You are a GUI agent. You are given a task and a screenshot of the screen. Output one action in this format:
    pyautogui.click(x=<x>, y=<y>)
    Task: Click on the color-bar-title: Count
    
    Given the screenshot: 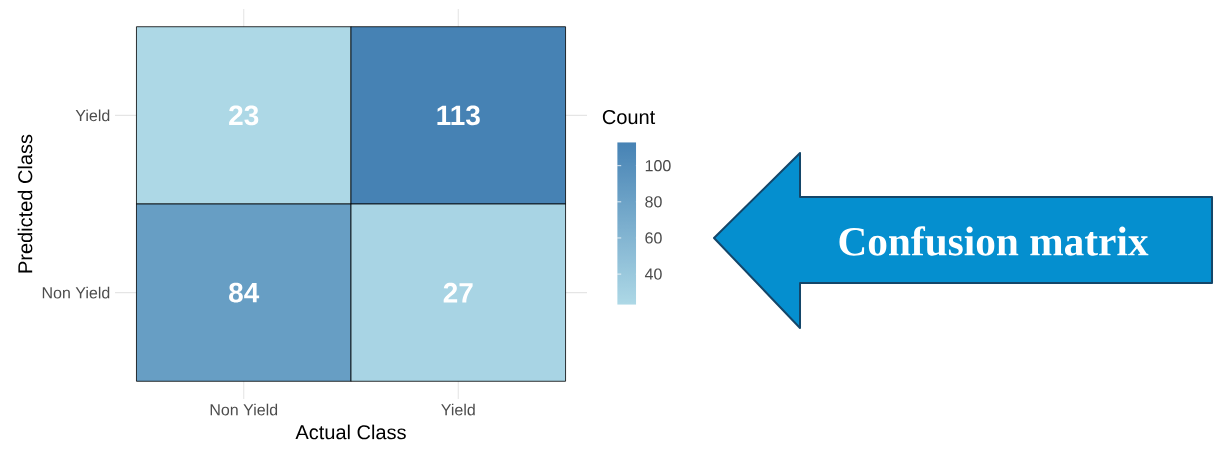 What is the action you would take?
    pyautogui.click(x=629, y=117)
    